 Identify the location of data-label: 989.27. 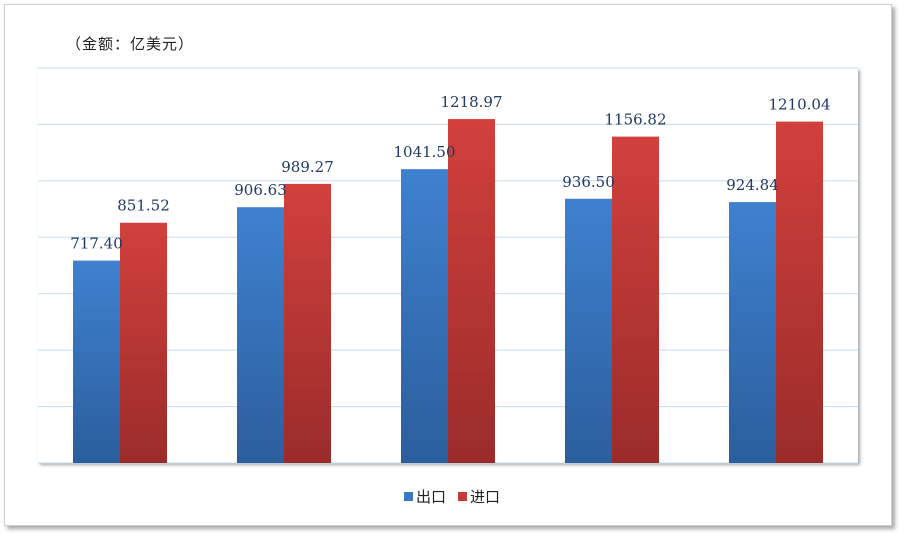
(307, 167).